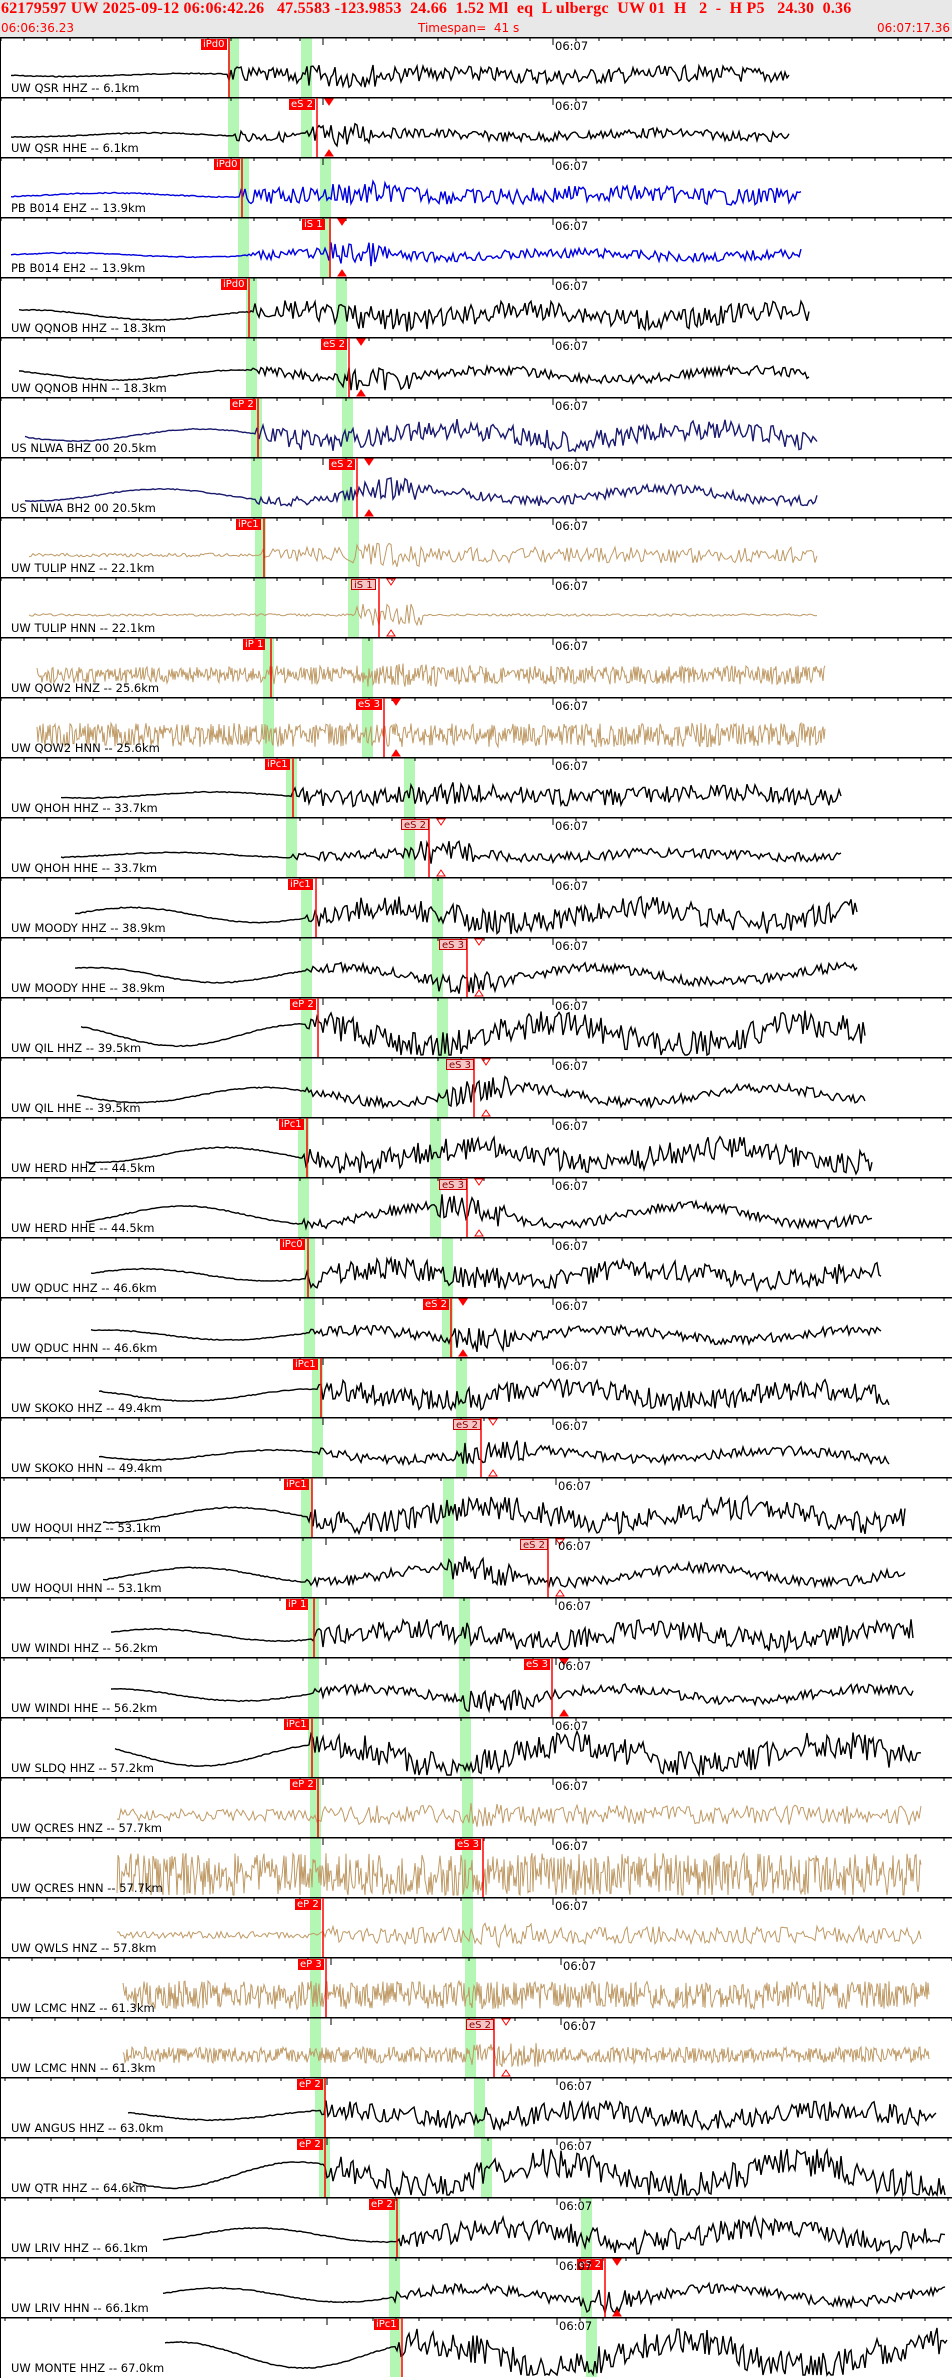 The height and width of the screenshot is (2378, 952). Describe the element at coordinates (476, 907) in the screenshot. I see `trace-panel: iPc1 06:07 UW MOODY HHZ -- 38.9km` at that location.